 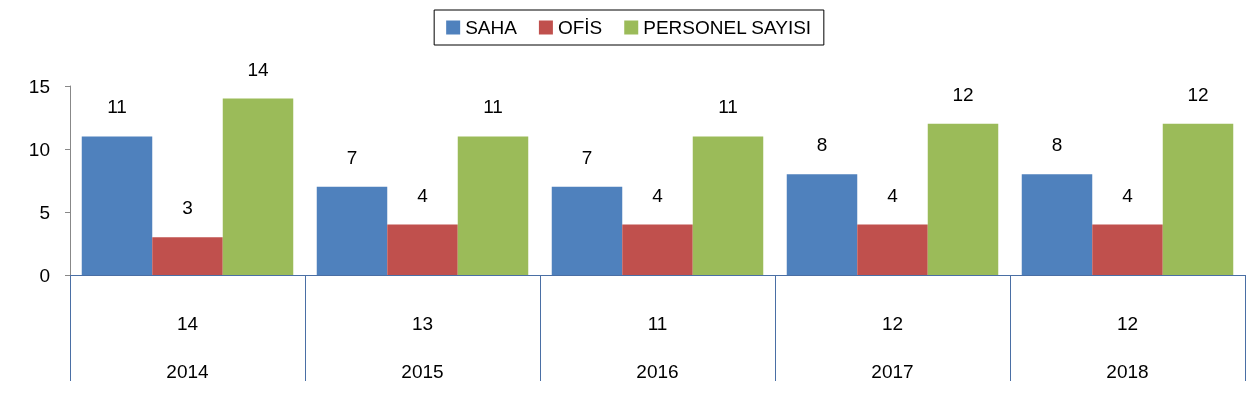 I want to click on y-tick-label: 5, so click(x=44, y=212).